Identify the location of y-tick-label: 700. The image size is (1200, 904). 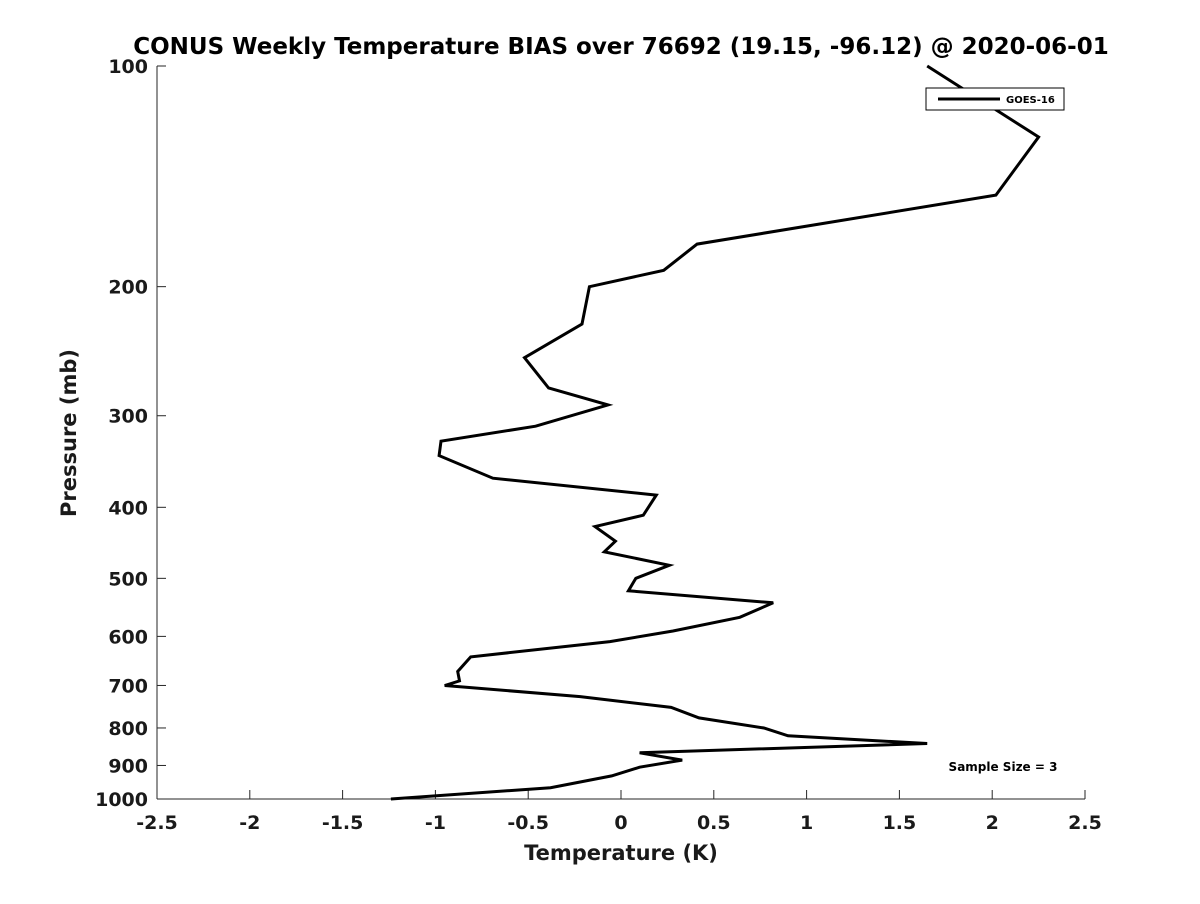
(128, 686).